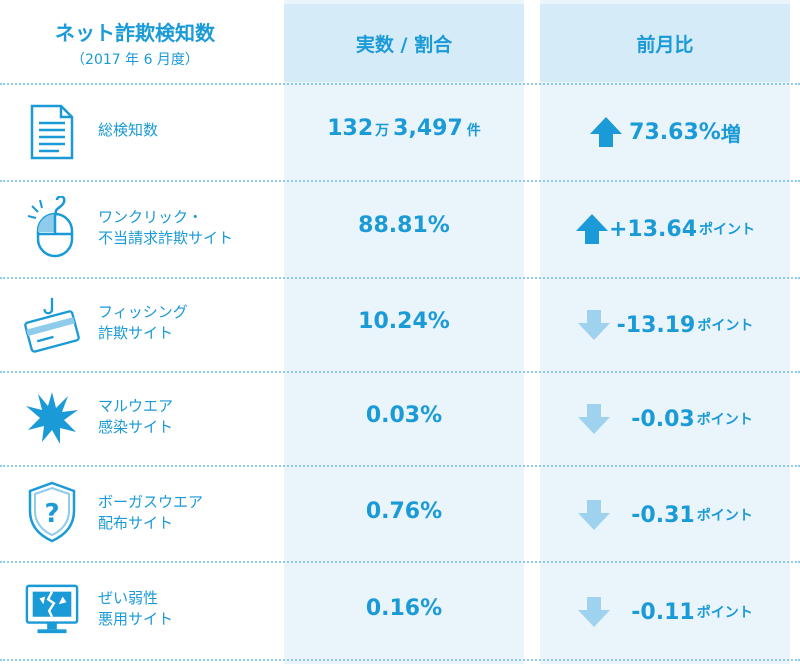  What do you see at coordinates (136, 406) in the screenshot?
I see `label-line-1: マルウエア` at bounding box center [136, 406].